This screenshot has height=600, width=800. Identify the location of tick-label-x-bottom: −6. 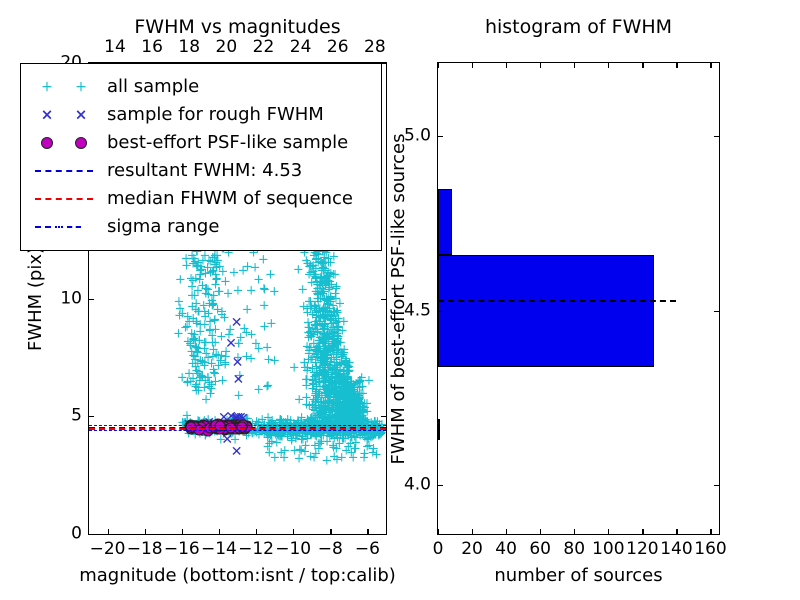
(367, 549).